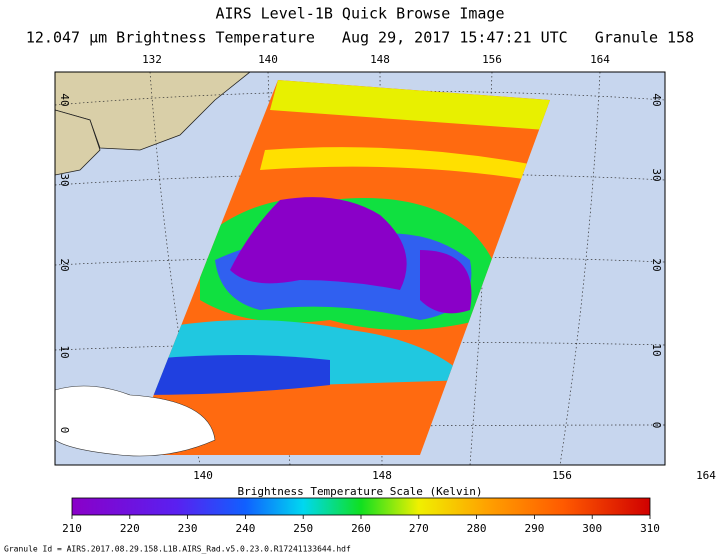 The image size is (720, 556). I want to click on colorbar-tick-label: 250, so click(303, 528).